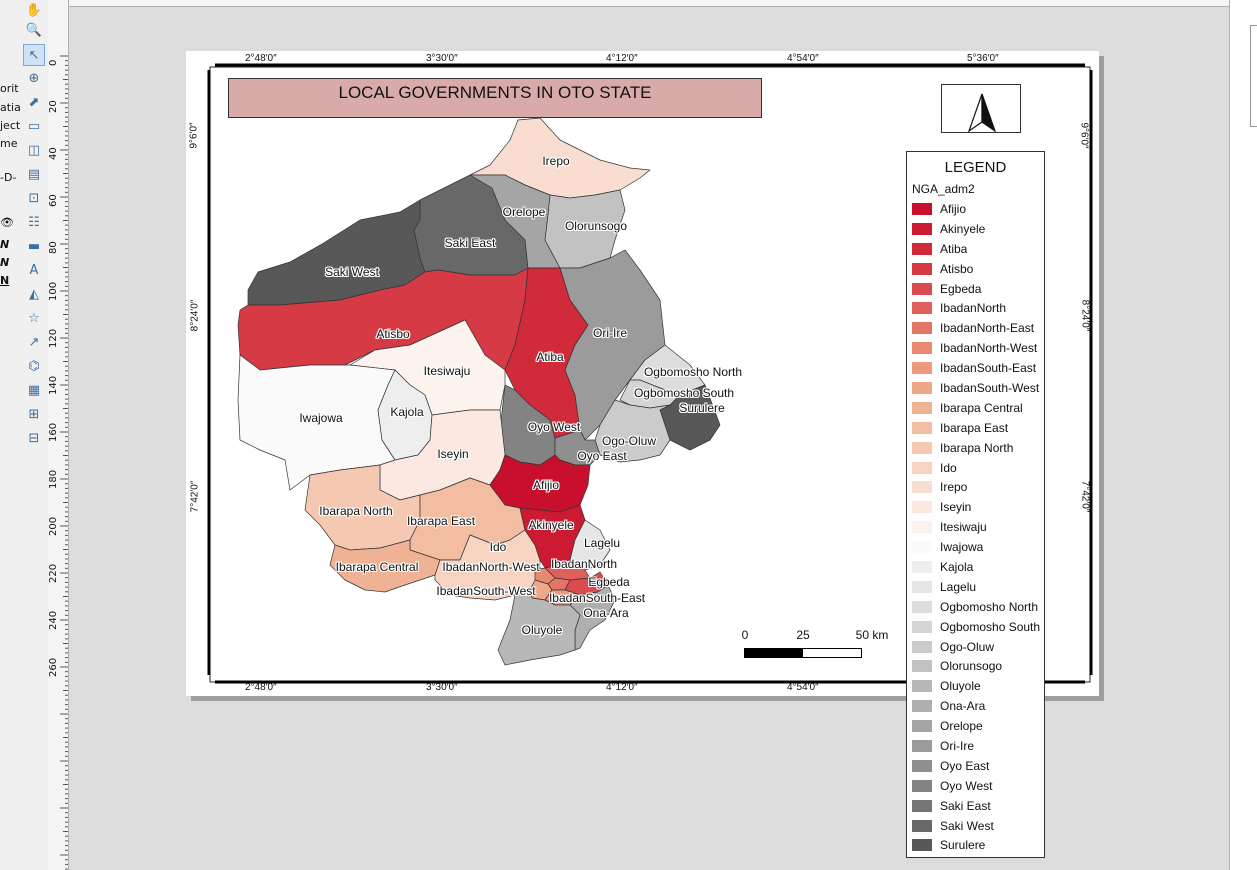  I want to click on zoom-icon: 🔍, so click(34, 30).